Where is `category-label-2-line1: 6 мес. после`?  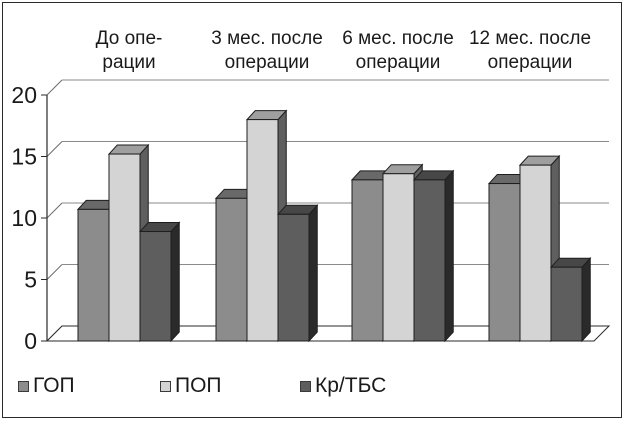
category-label-2-line1: 6 мес. после is located at coordinates (398, 38).